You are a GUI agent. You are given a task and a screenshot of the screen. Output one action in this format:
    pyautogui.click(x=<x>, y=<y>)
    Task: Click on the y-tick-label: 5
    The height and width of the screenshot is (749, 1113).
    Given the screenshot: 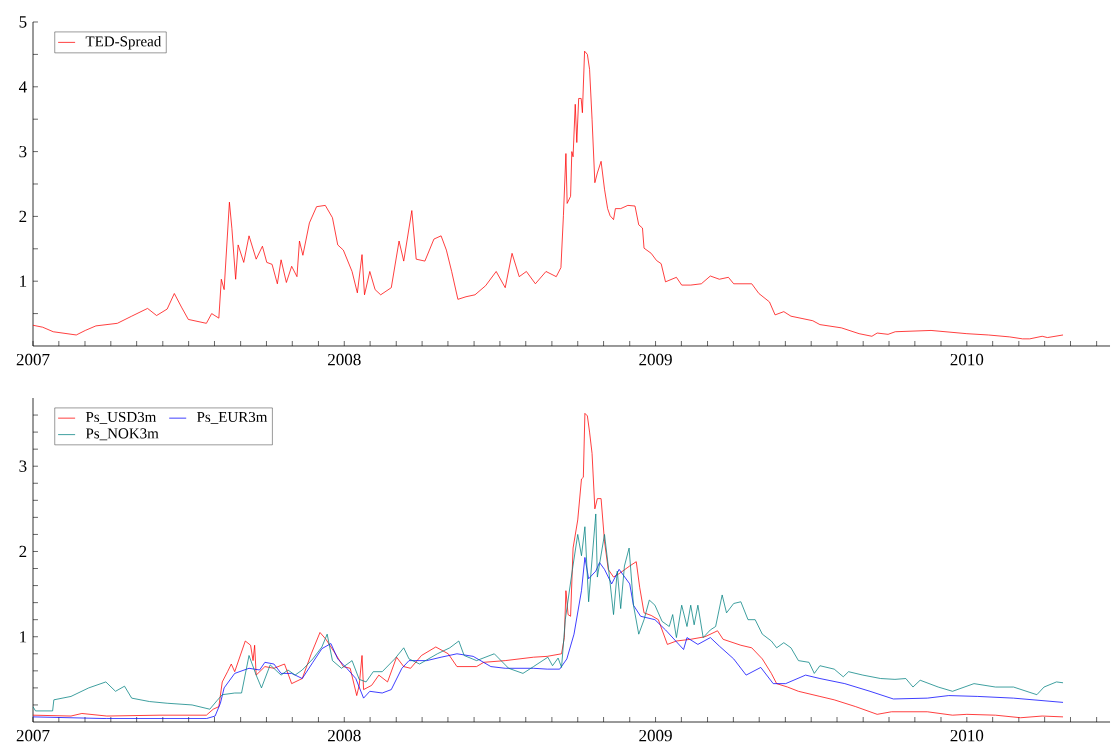 What is the action you would take?
    pyautogui.click(x=23, y=22)
    